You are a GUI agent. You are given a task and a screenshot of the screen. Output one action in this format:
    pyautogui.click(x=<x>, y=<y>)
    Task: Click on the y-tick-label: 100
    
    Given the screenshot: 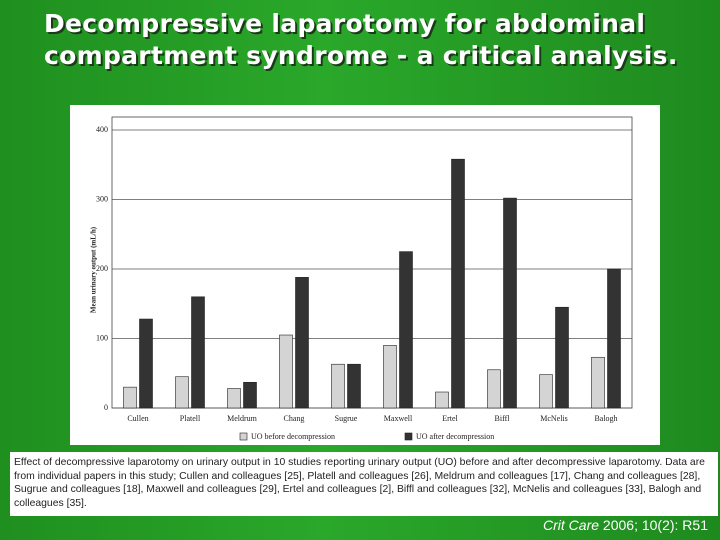 What is the action you would take?
    pyautogui.click(x=102, y=337)
    